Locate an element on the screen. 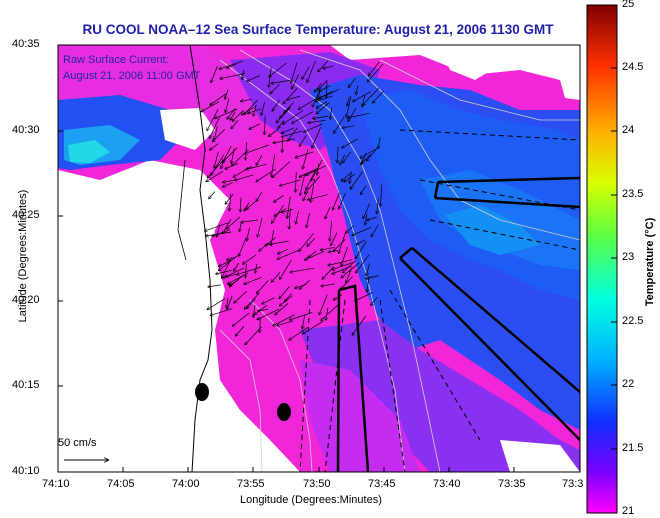 The image size is (660, 518). lat-tick: 40:20 is located at coordinates (26, 300).